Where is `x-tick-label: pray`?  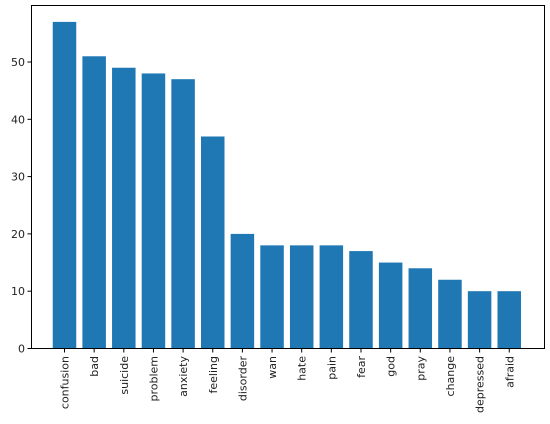
x-tick-label: pray is located at coordinates (420, 368).